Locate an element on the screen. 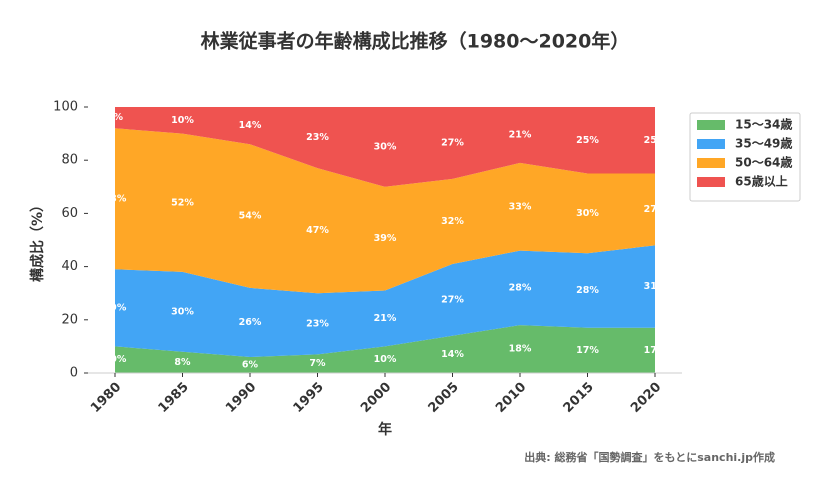 The image size is (830, 495). value-label: 33% is located at coordinates (520, 206).